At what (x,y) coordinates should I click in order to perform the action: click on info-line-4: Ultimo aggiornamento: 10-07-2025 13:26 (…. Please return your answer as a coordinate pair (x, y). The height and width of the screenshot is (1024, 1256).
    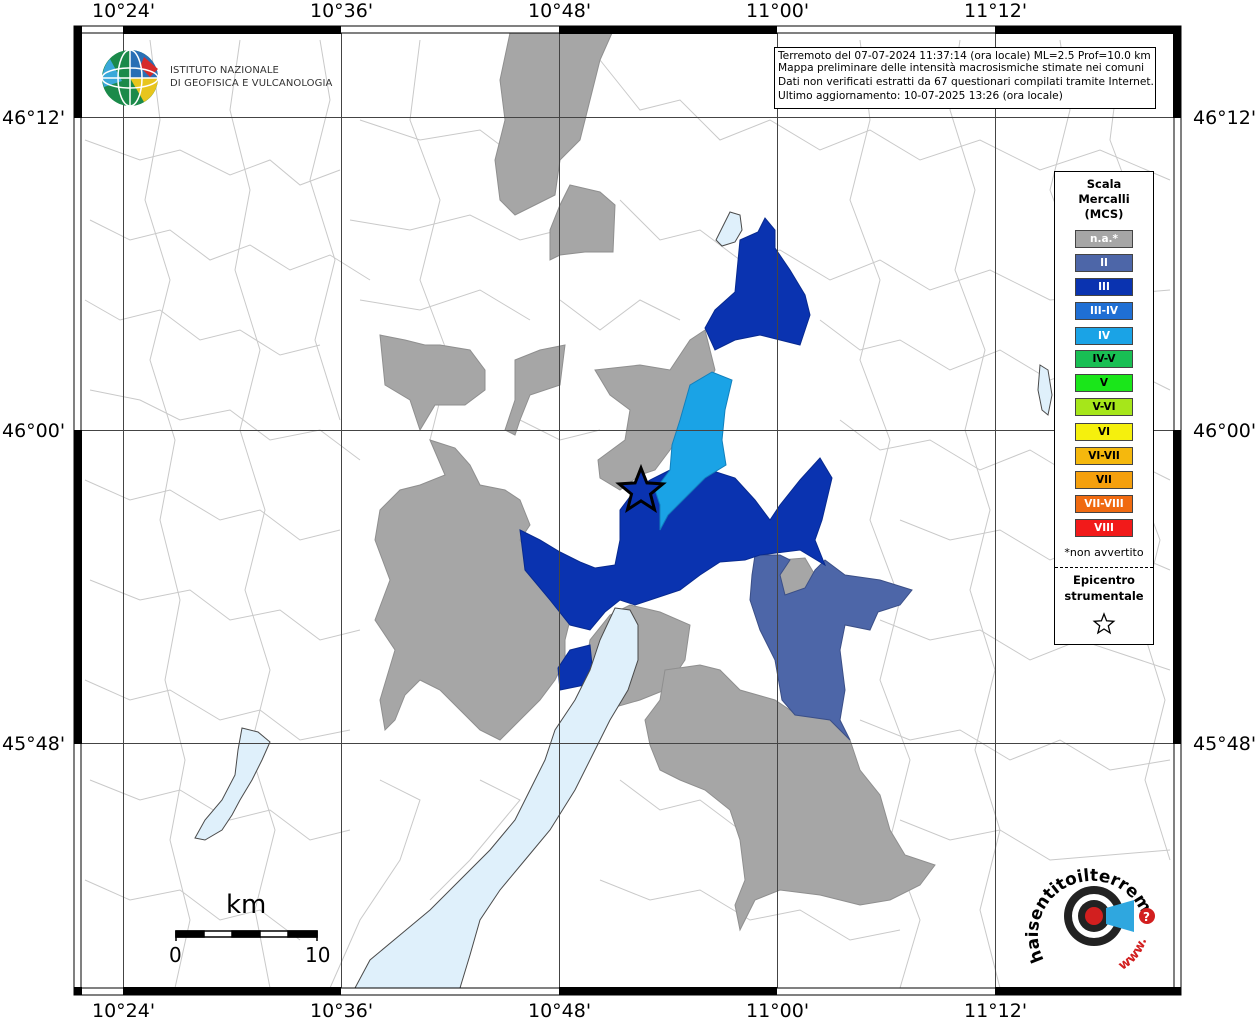
    Looking at the image, I should click on (920, 96).